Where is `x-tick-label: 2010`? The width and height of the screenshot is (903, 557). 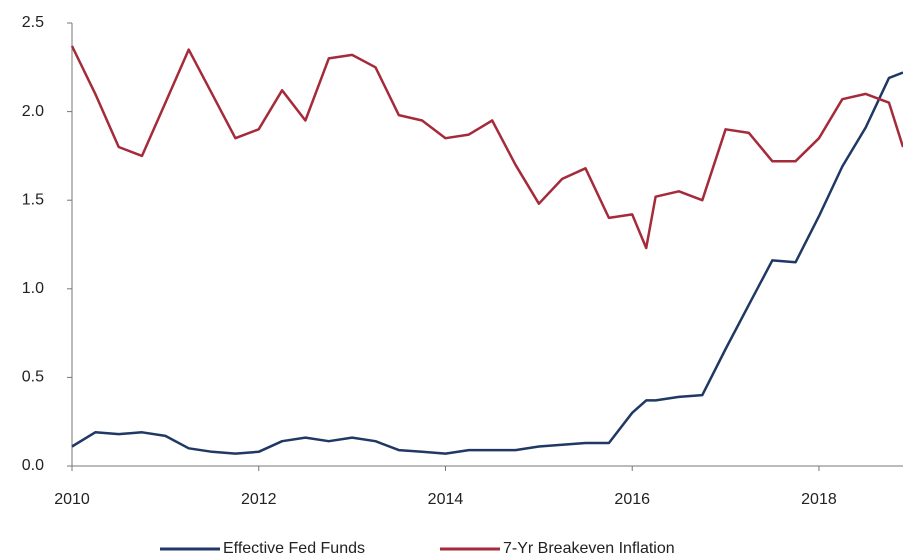
x-tick-label: 2010 is located at coordinates (72, 499).